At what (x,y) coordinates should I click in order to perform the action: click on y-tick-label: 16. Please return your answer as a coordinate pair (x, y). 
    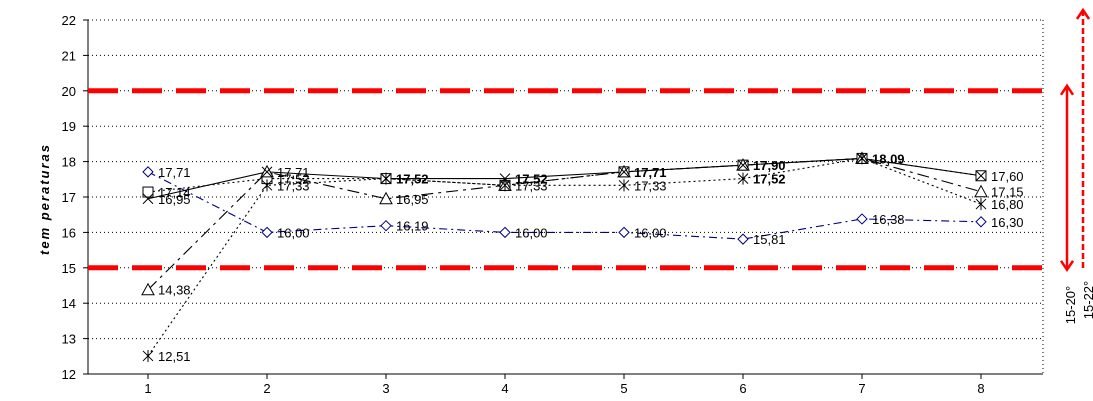
    Looking at the image, I should click on (69, 232).